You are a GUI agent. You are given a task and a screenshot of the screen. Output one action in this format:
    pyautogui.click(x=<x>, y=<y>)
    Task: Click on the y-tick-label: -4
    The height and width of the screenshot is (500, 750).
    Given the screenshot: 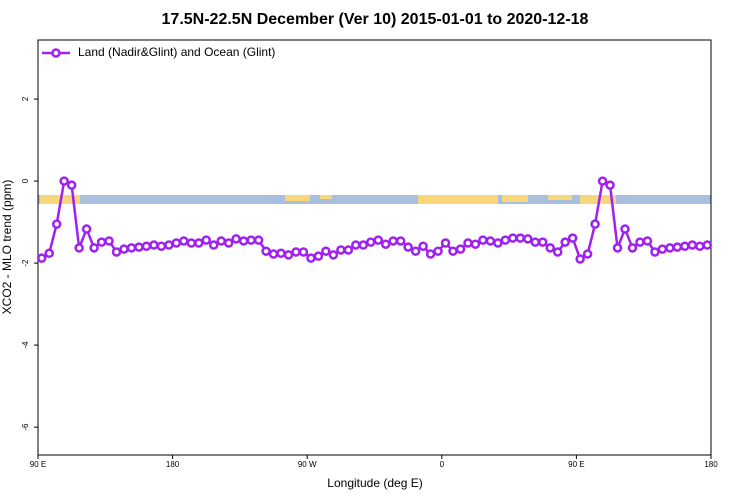 What is the action you would take?
    pyautogui.click(x=25, y=345)
    